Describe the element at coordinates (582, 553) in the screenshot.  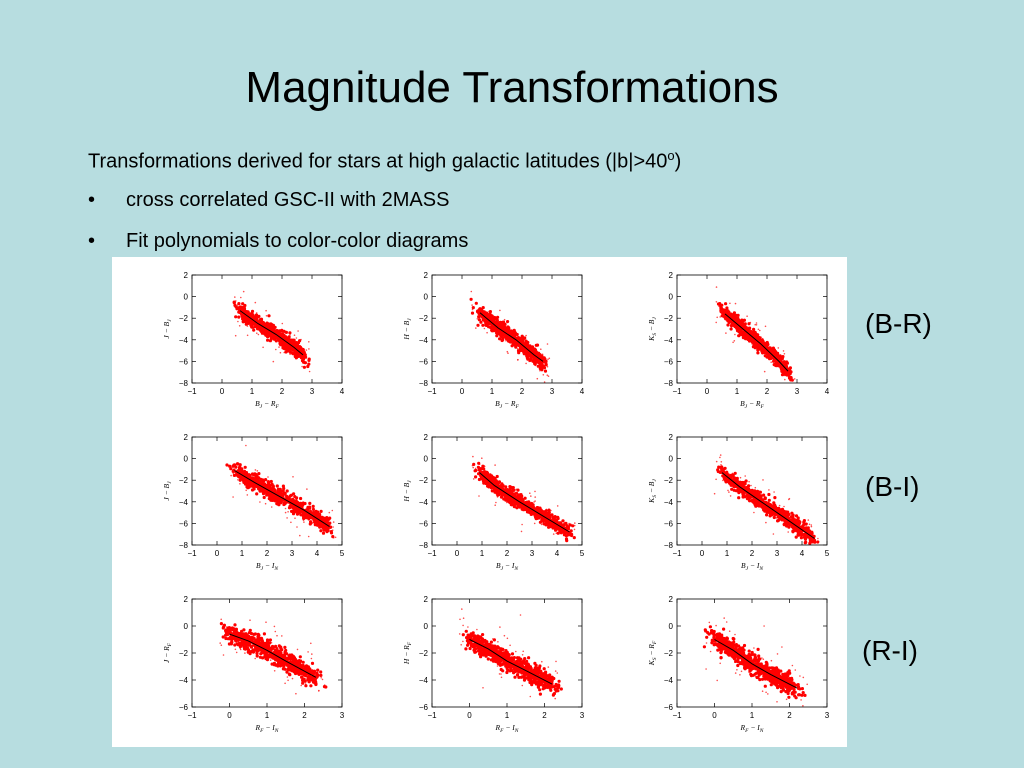
I see `x-tick-label: 5` at that location.